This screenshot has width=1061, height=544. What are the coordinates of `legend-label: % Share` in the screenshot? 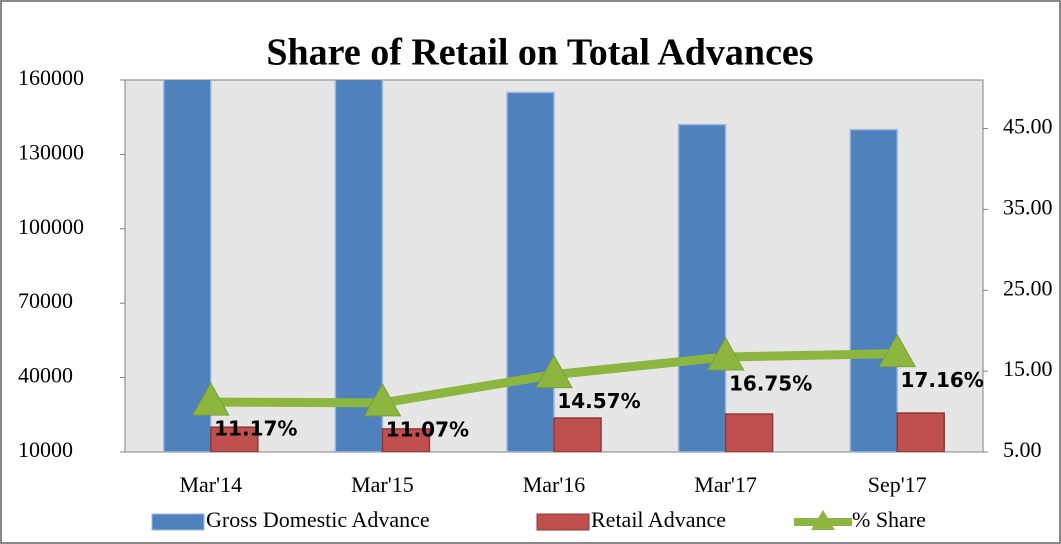 It's located at (889, 519).